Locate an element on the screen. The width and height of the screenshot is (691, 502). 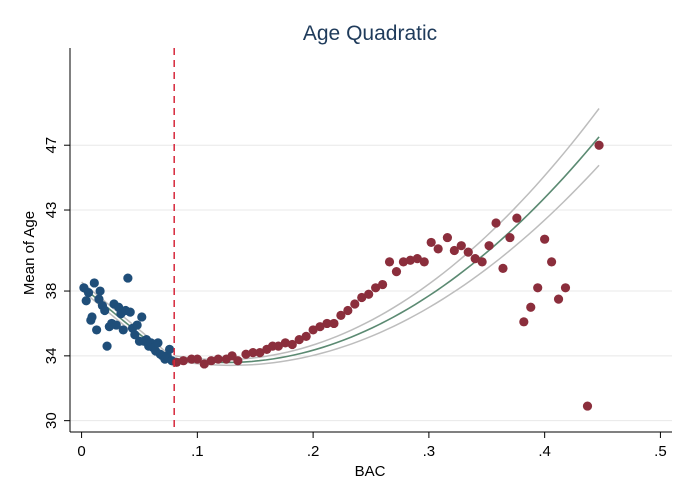
x-tick-label-5: .5 is located at coordinates (660, 451).